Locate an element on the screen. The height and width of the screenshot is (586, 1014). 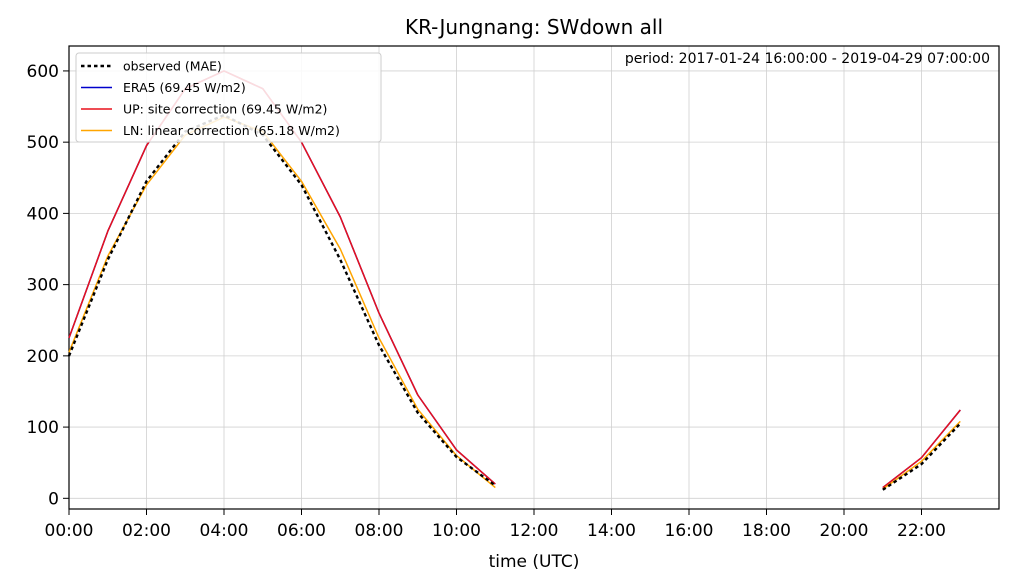
y-axis-ticks: 0 100 200 300 400 500 600 is located at coordinates (48, 285).